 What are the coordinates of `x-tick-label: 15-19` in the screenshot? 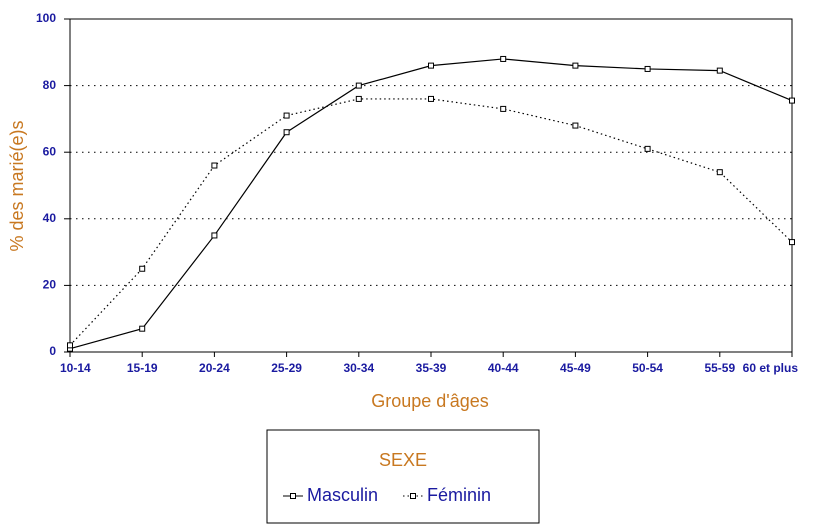 It's located at (142, 368).